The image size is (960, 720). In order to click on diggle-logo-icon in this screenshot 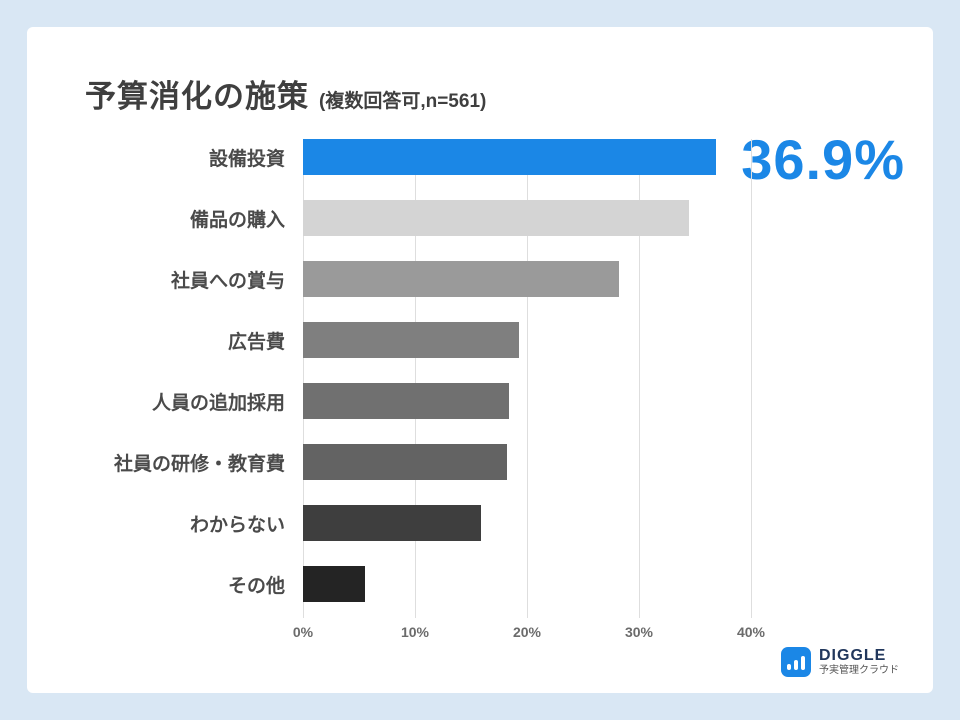, I will do `click(796, 662)`.